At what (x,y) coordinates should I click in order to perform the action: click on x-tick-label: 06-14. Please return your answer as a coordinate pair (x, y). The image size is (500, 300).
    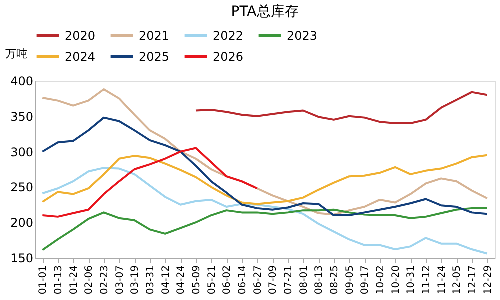
    Looking at the image, I should click on (243, 280).